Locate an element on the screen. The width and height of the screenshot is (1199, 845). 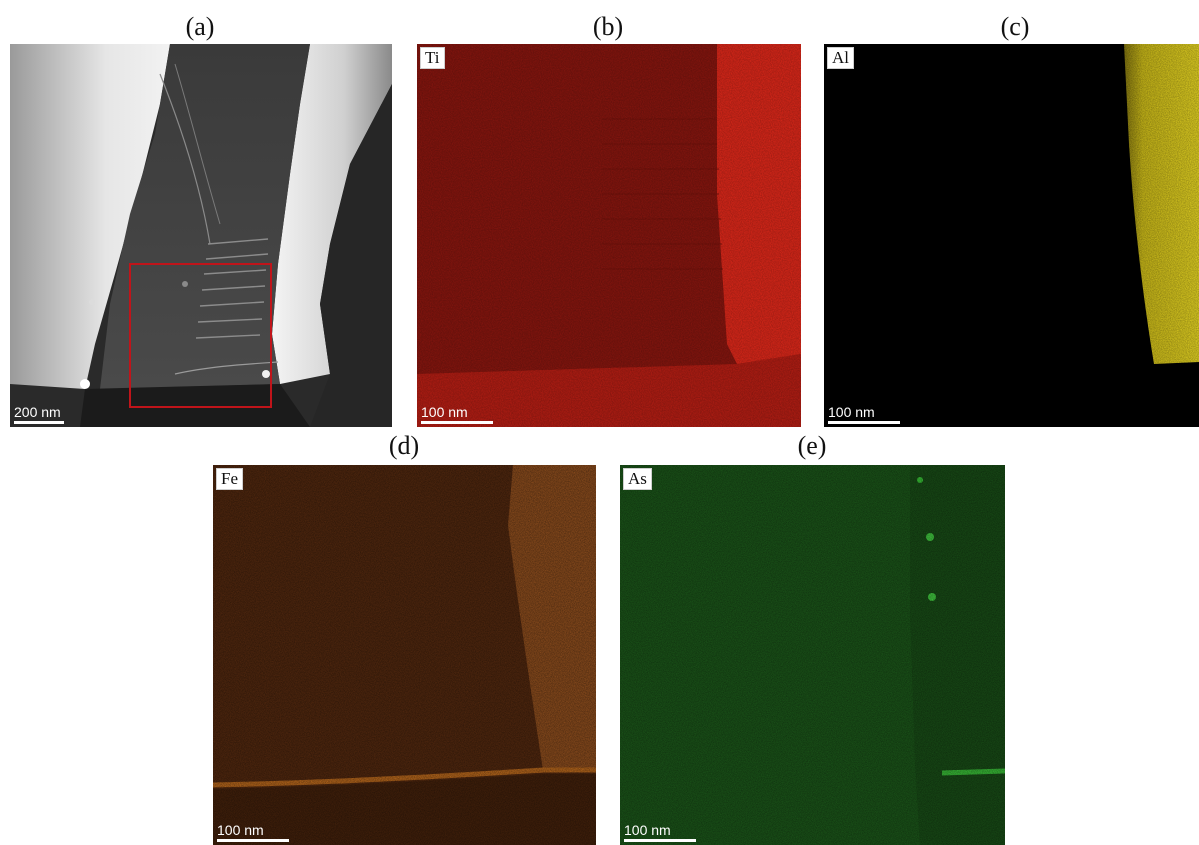
ti-map-image is located at coordinates (609, 235).